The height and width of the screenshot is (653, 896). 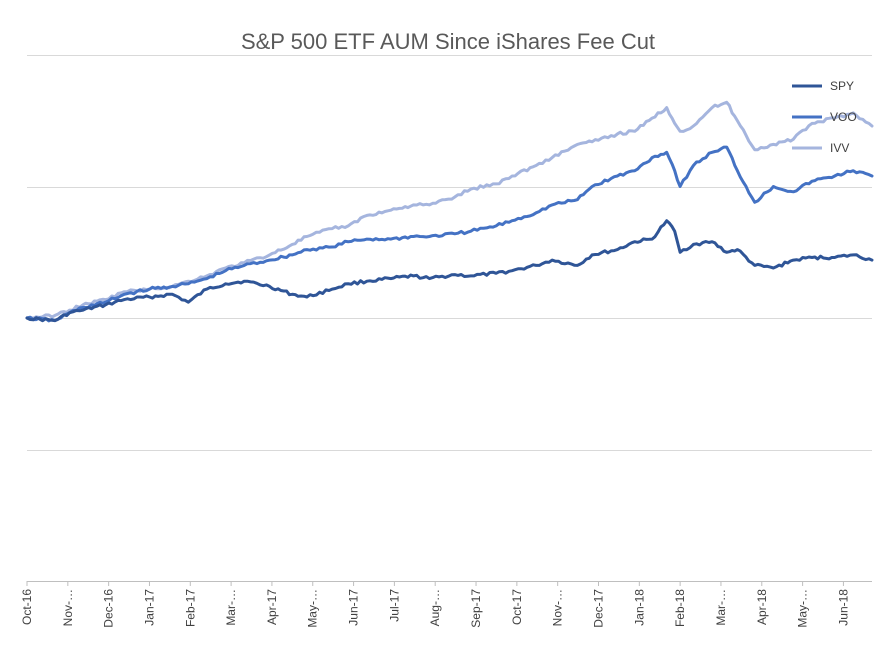 What do you see at coordinates (843, 117) in the screenshot?
I see `legend-label-voo: VOO` at bounding box center [843, 117].